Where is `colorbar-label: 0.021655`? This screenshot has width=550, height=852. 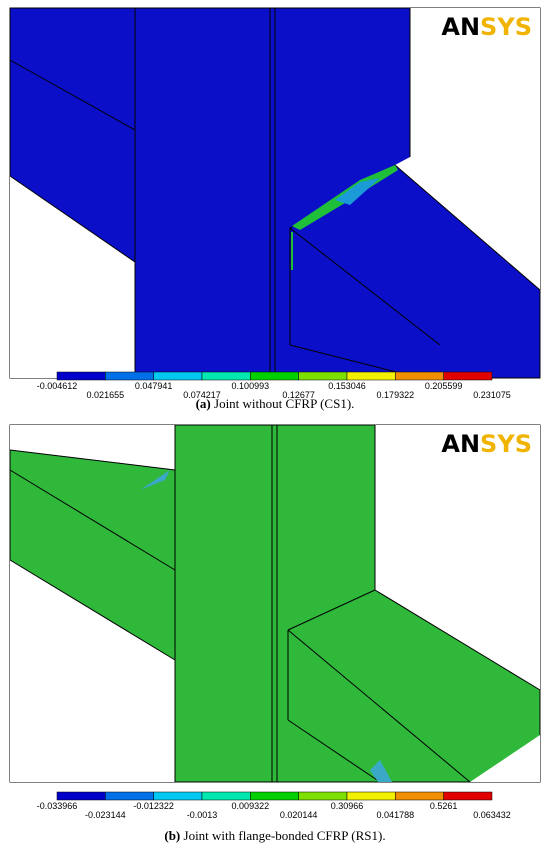 colorbar-label: 0.021655 is located at coordinates (106, 395).